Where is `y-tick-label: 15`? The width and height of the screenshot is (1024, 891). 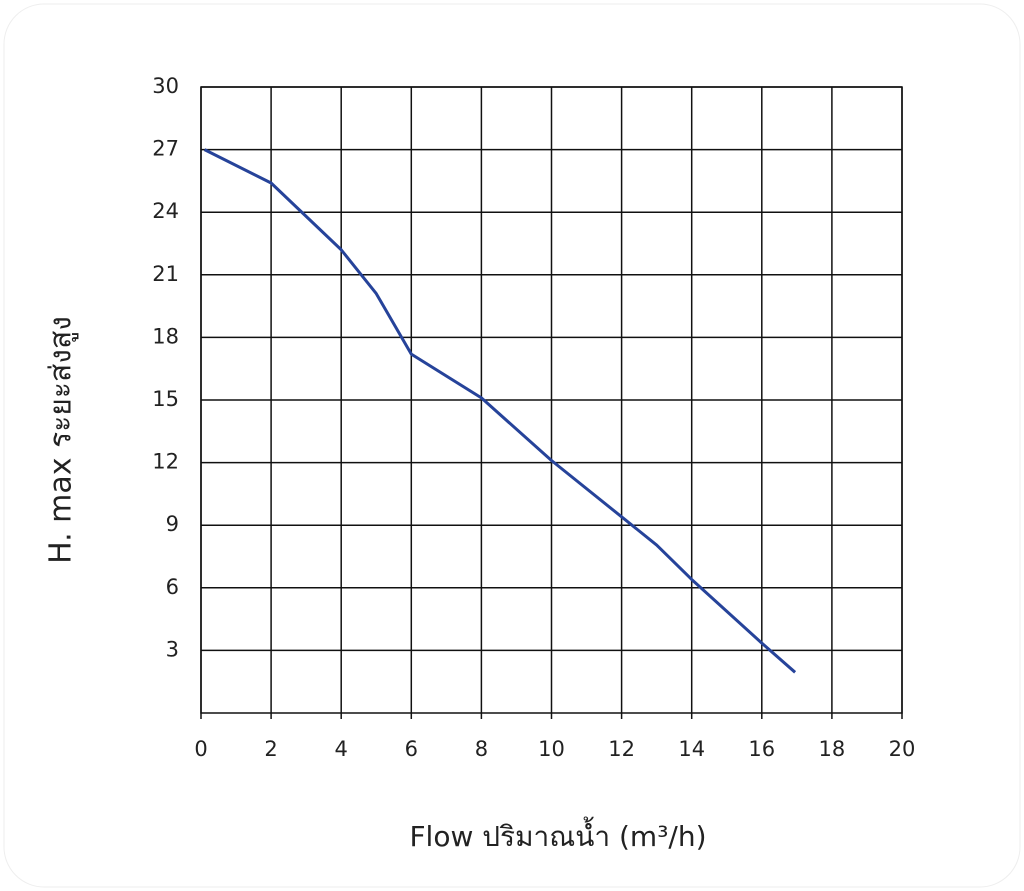 y-tick-label: 15 is located at coordinates (165, 399).